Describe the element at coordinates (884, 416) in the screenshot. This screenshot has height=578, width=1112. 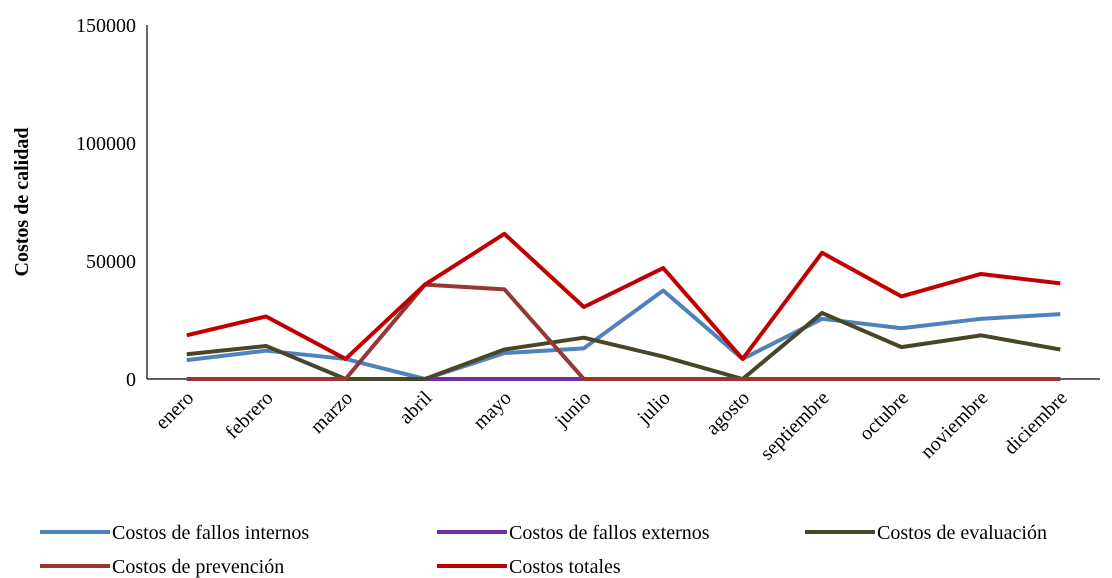
I see `x-tick-label: octubre` at that location.